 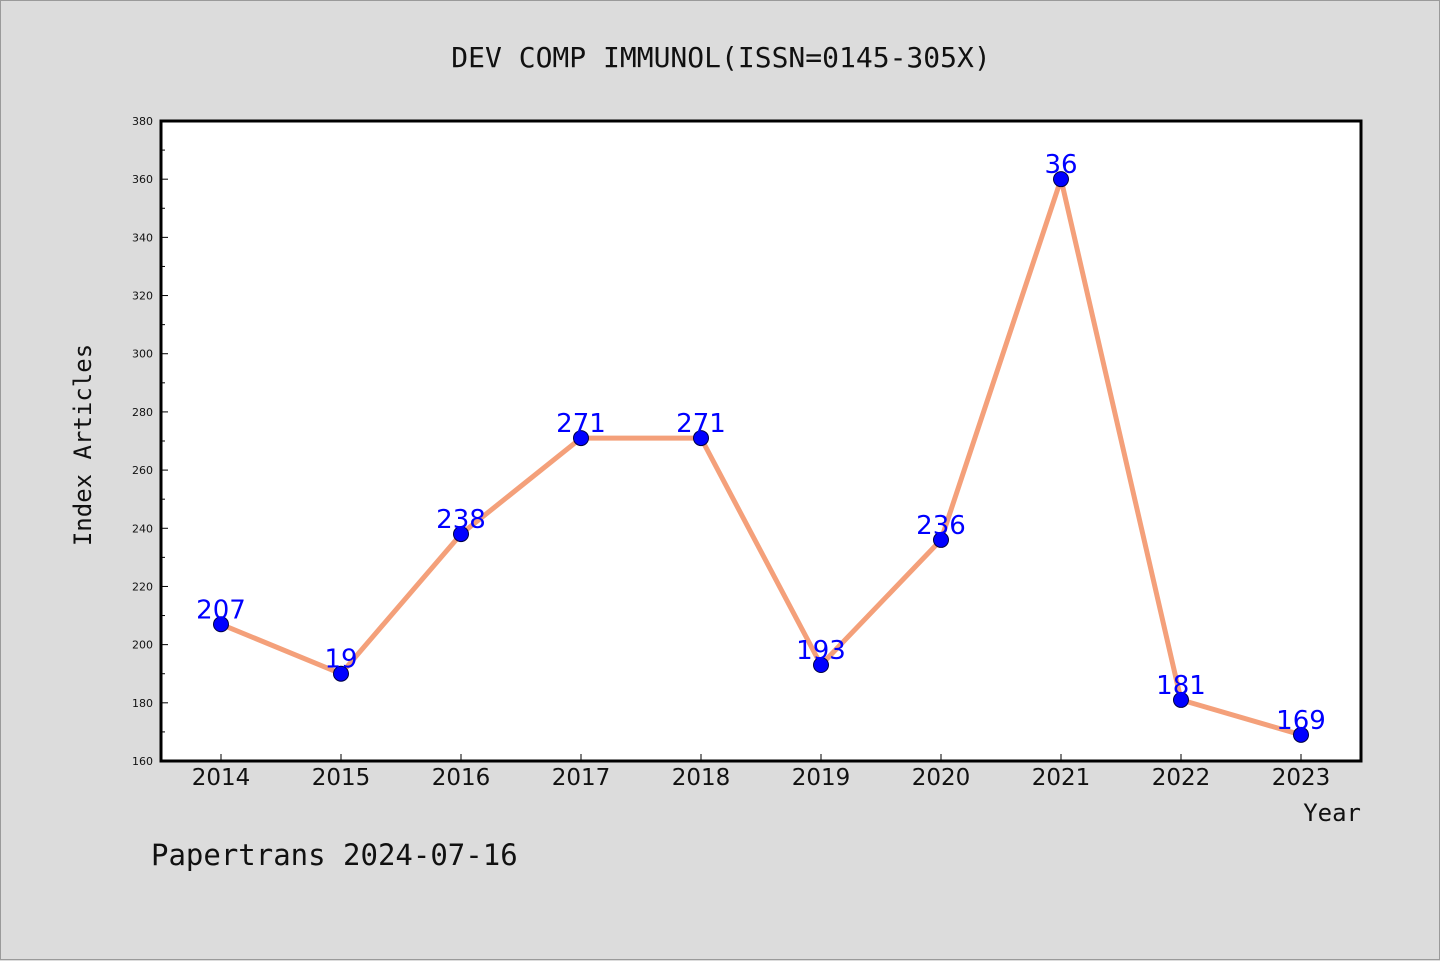 I want to click on y-tick-label: 340, so click(x=142, y=237).